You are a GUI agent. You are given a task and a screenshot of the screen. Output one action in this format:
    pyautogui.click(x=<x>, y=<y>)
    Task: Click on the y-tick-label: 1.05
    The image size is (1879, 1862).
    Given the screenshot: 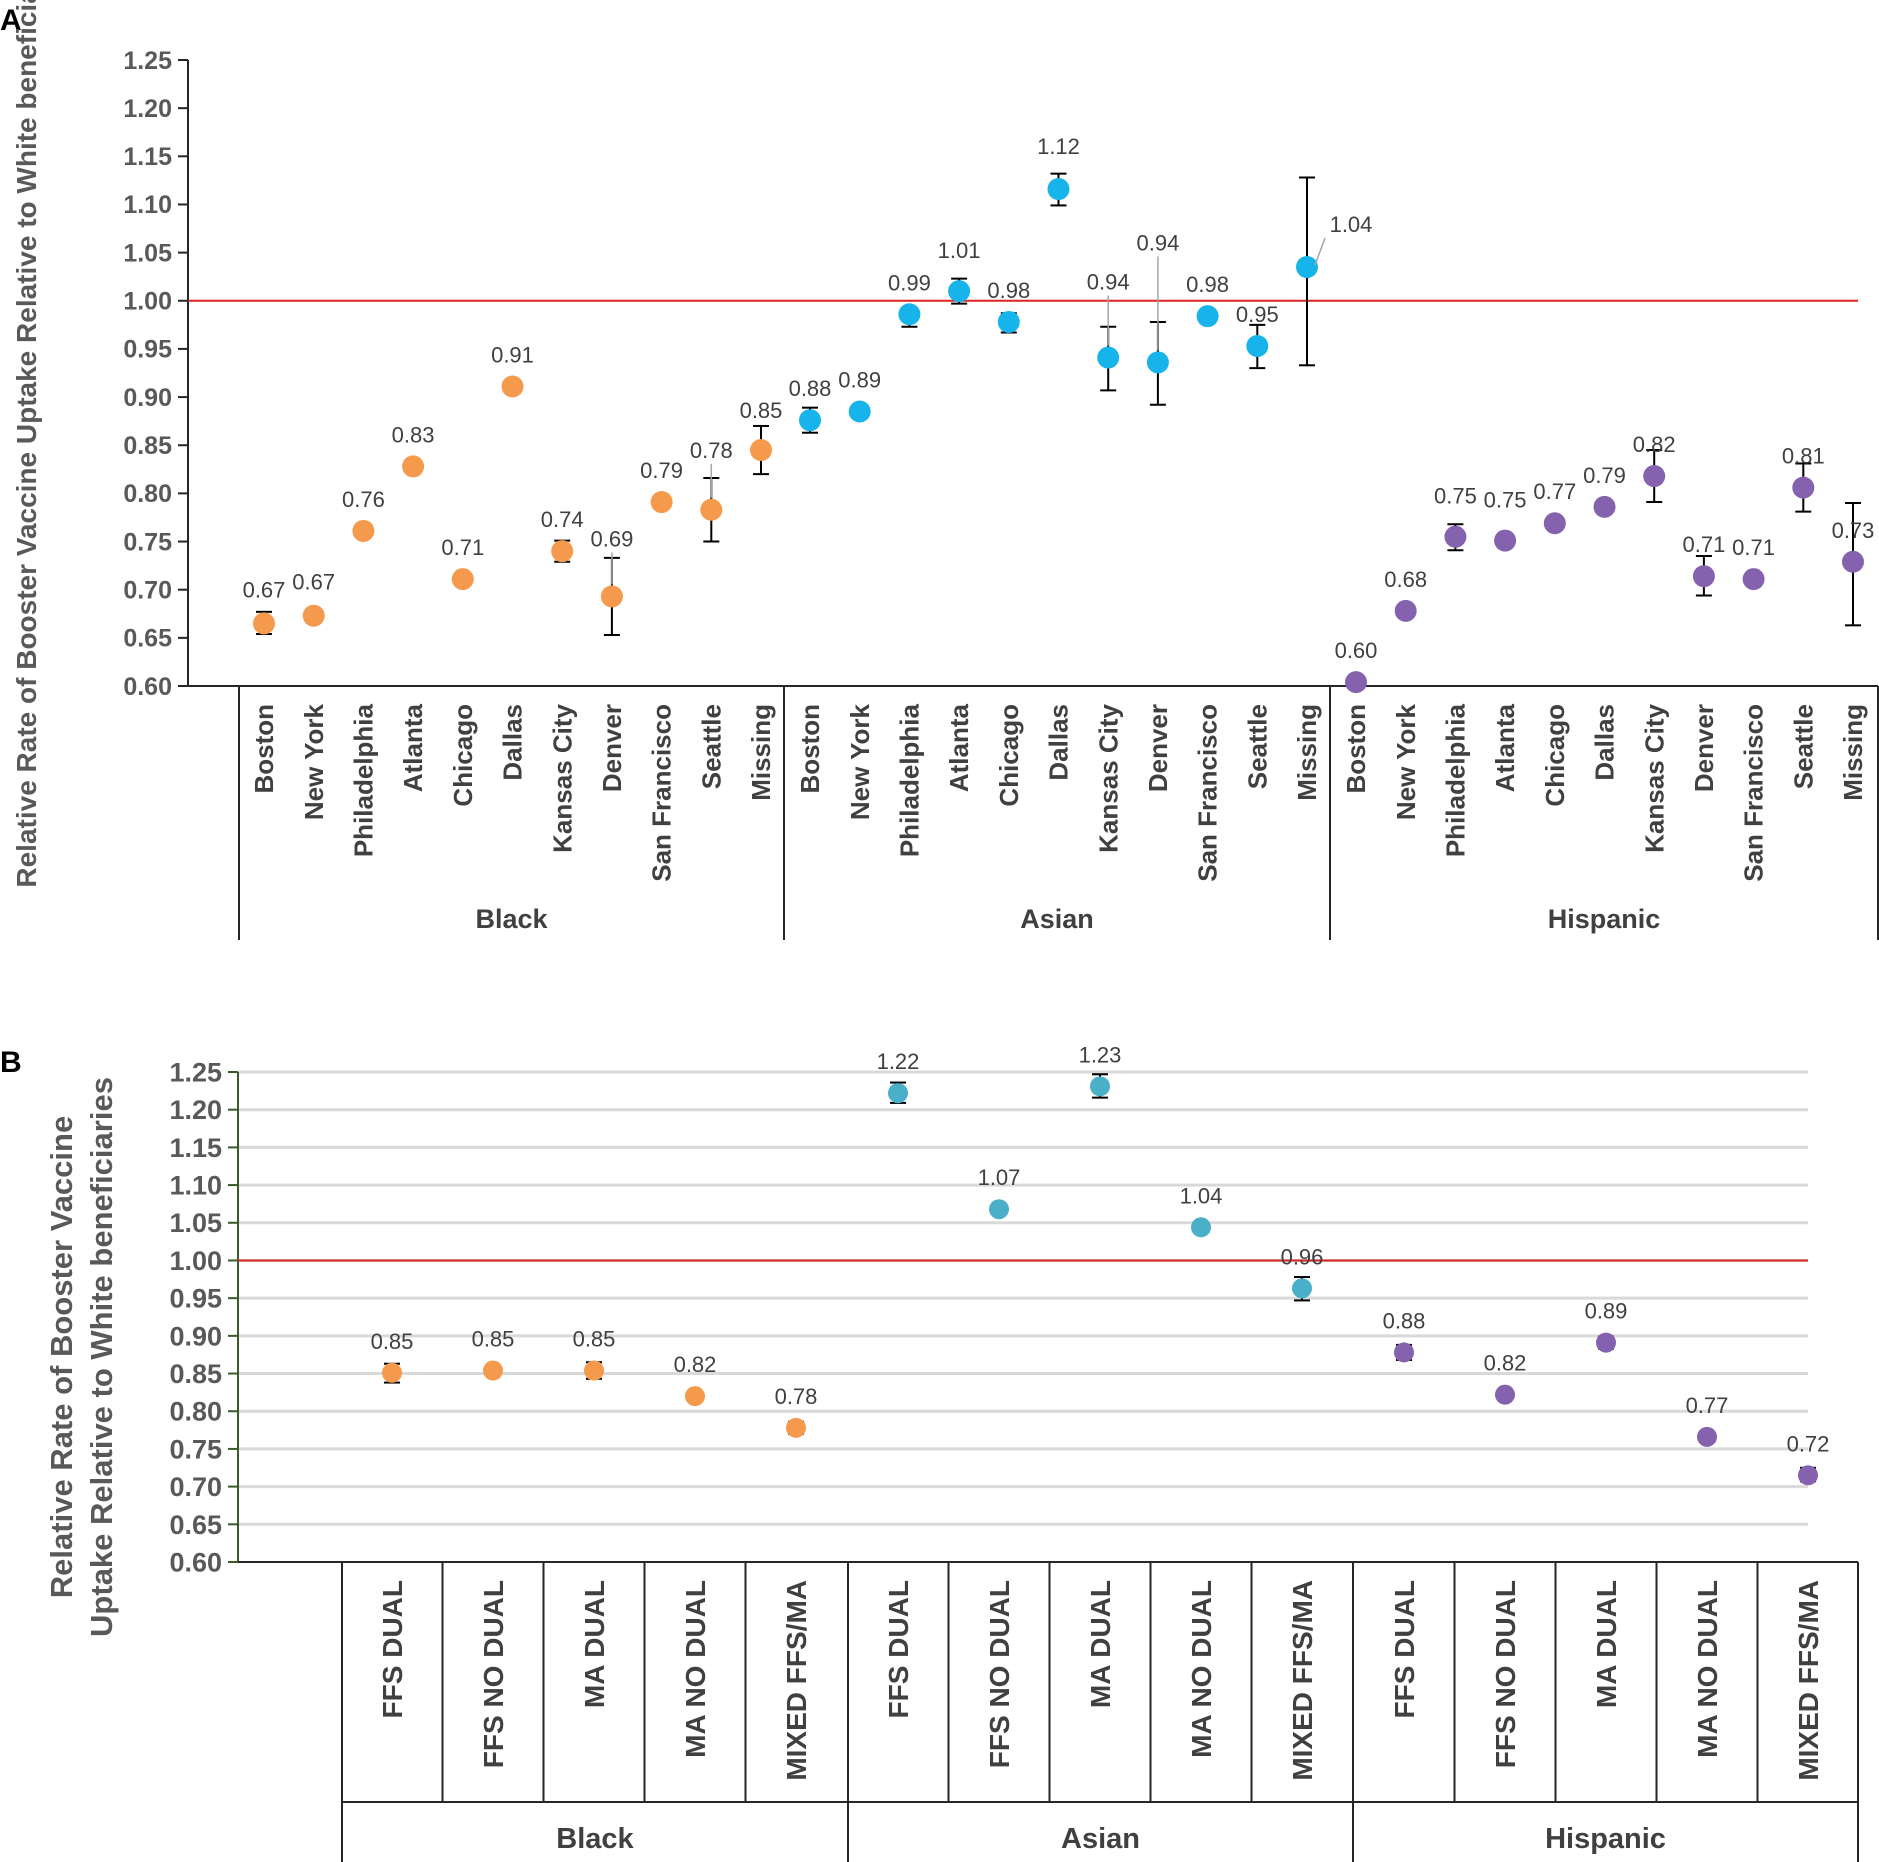 What is the action you would take?
    pyautogui.click(x=195, y=1223)
    